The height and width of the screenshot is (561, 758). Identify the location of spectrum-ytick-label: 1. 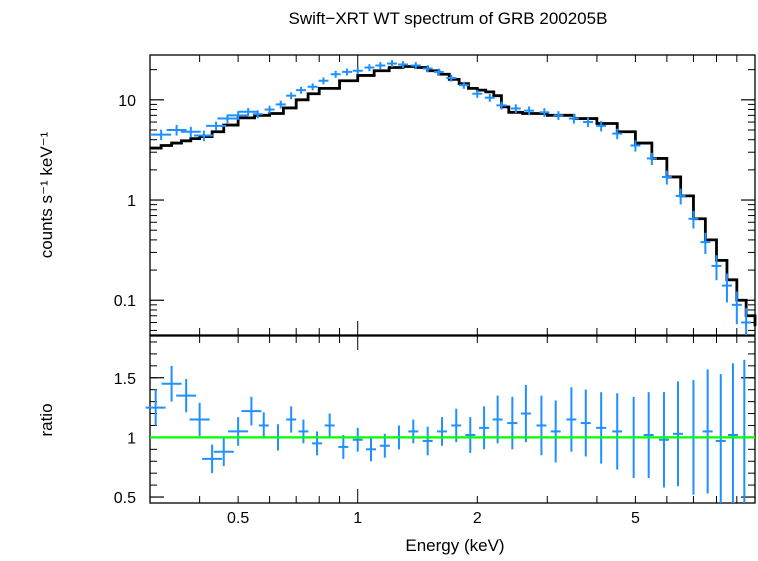
(131, 201).